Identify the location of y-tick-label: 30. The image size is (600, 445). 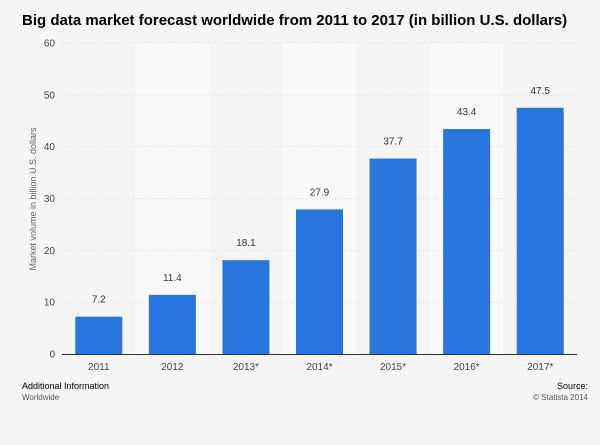
(50, 199).